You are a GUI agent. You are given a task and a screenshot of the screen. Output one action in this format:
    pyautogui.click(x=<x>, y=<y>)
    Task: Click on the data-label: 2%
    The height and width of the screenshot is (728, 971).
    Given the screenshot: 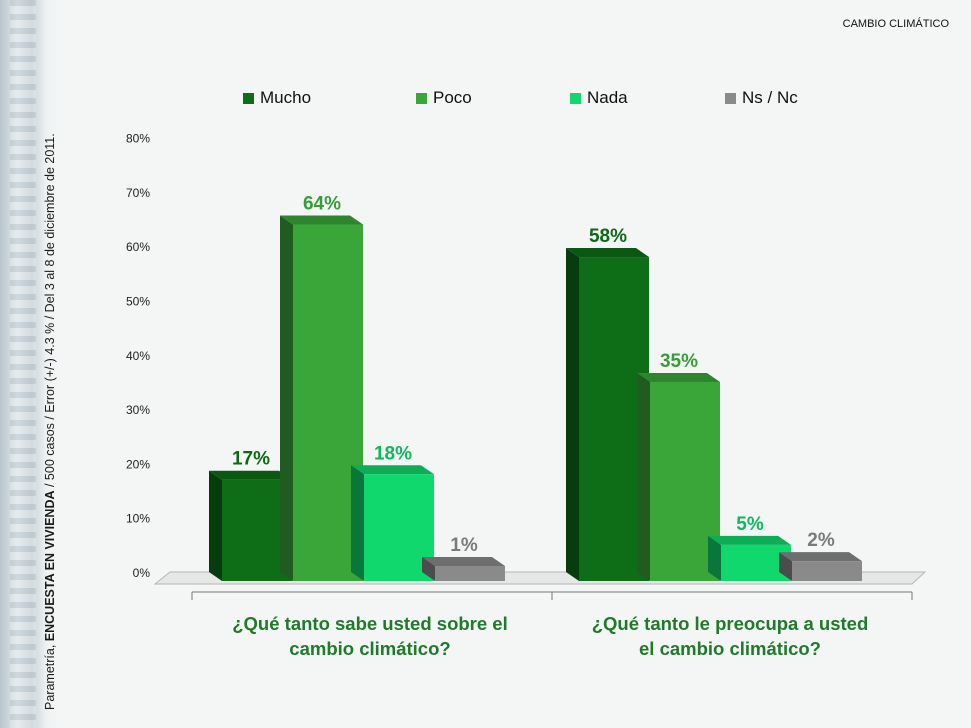 What is the action you would take?
    pyautogui.click(x=821, y=540)
    